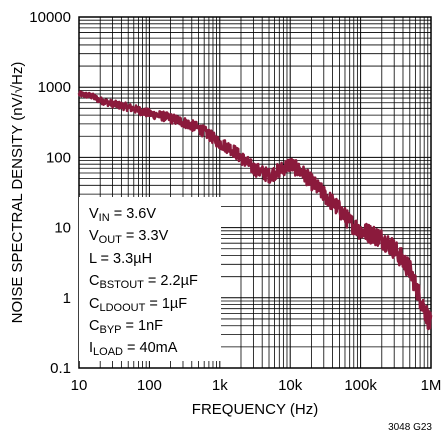  I want to click on y-axis-label: NOISE SPECTRAL DENSITY (nV/√Hz), so click(17, 193).